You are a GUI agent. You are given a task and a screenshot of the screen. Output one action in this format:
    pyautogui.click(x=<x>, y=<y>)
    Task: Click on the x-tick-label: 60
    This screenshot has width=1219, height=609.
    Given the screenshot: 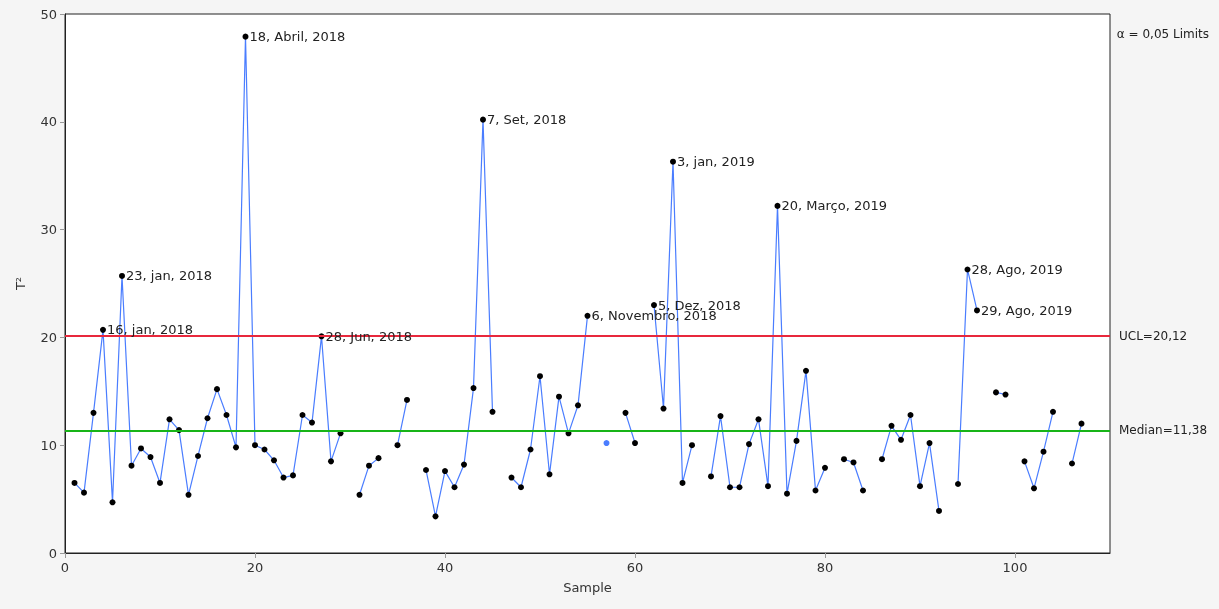 What is the action you would take?
    pyautogui.click(x=635, y=567)
    